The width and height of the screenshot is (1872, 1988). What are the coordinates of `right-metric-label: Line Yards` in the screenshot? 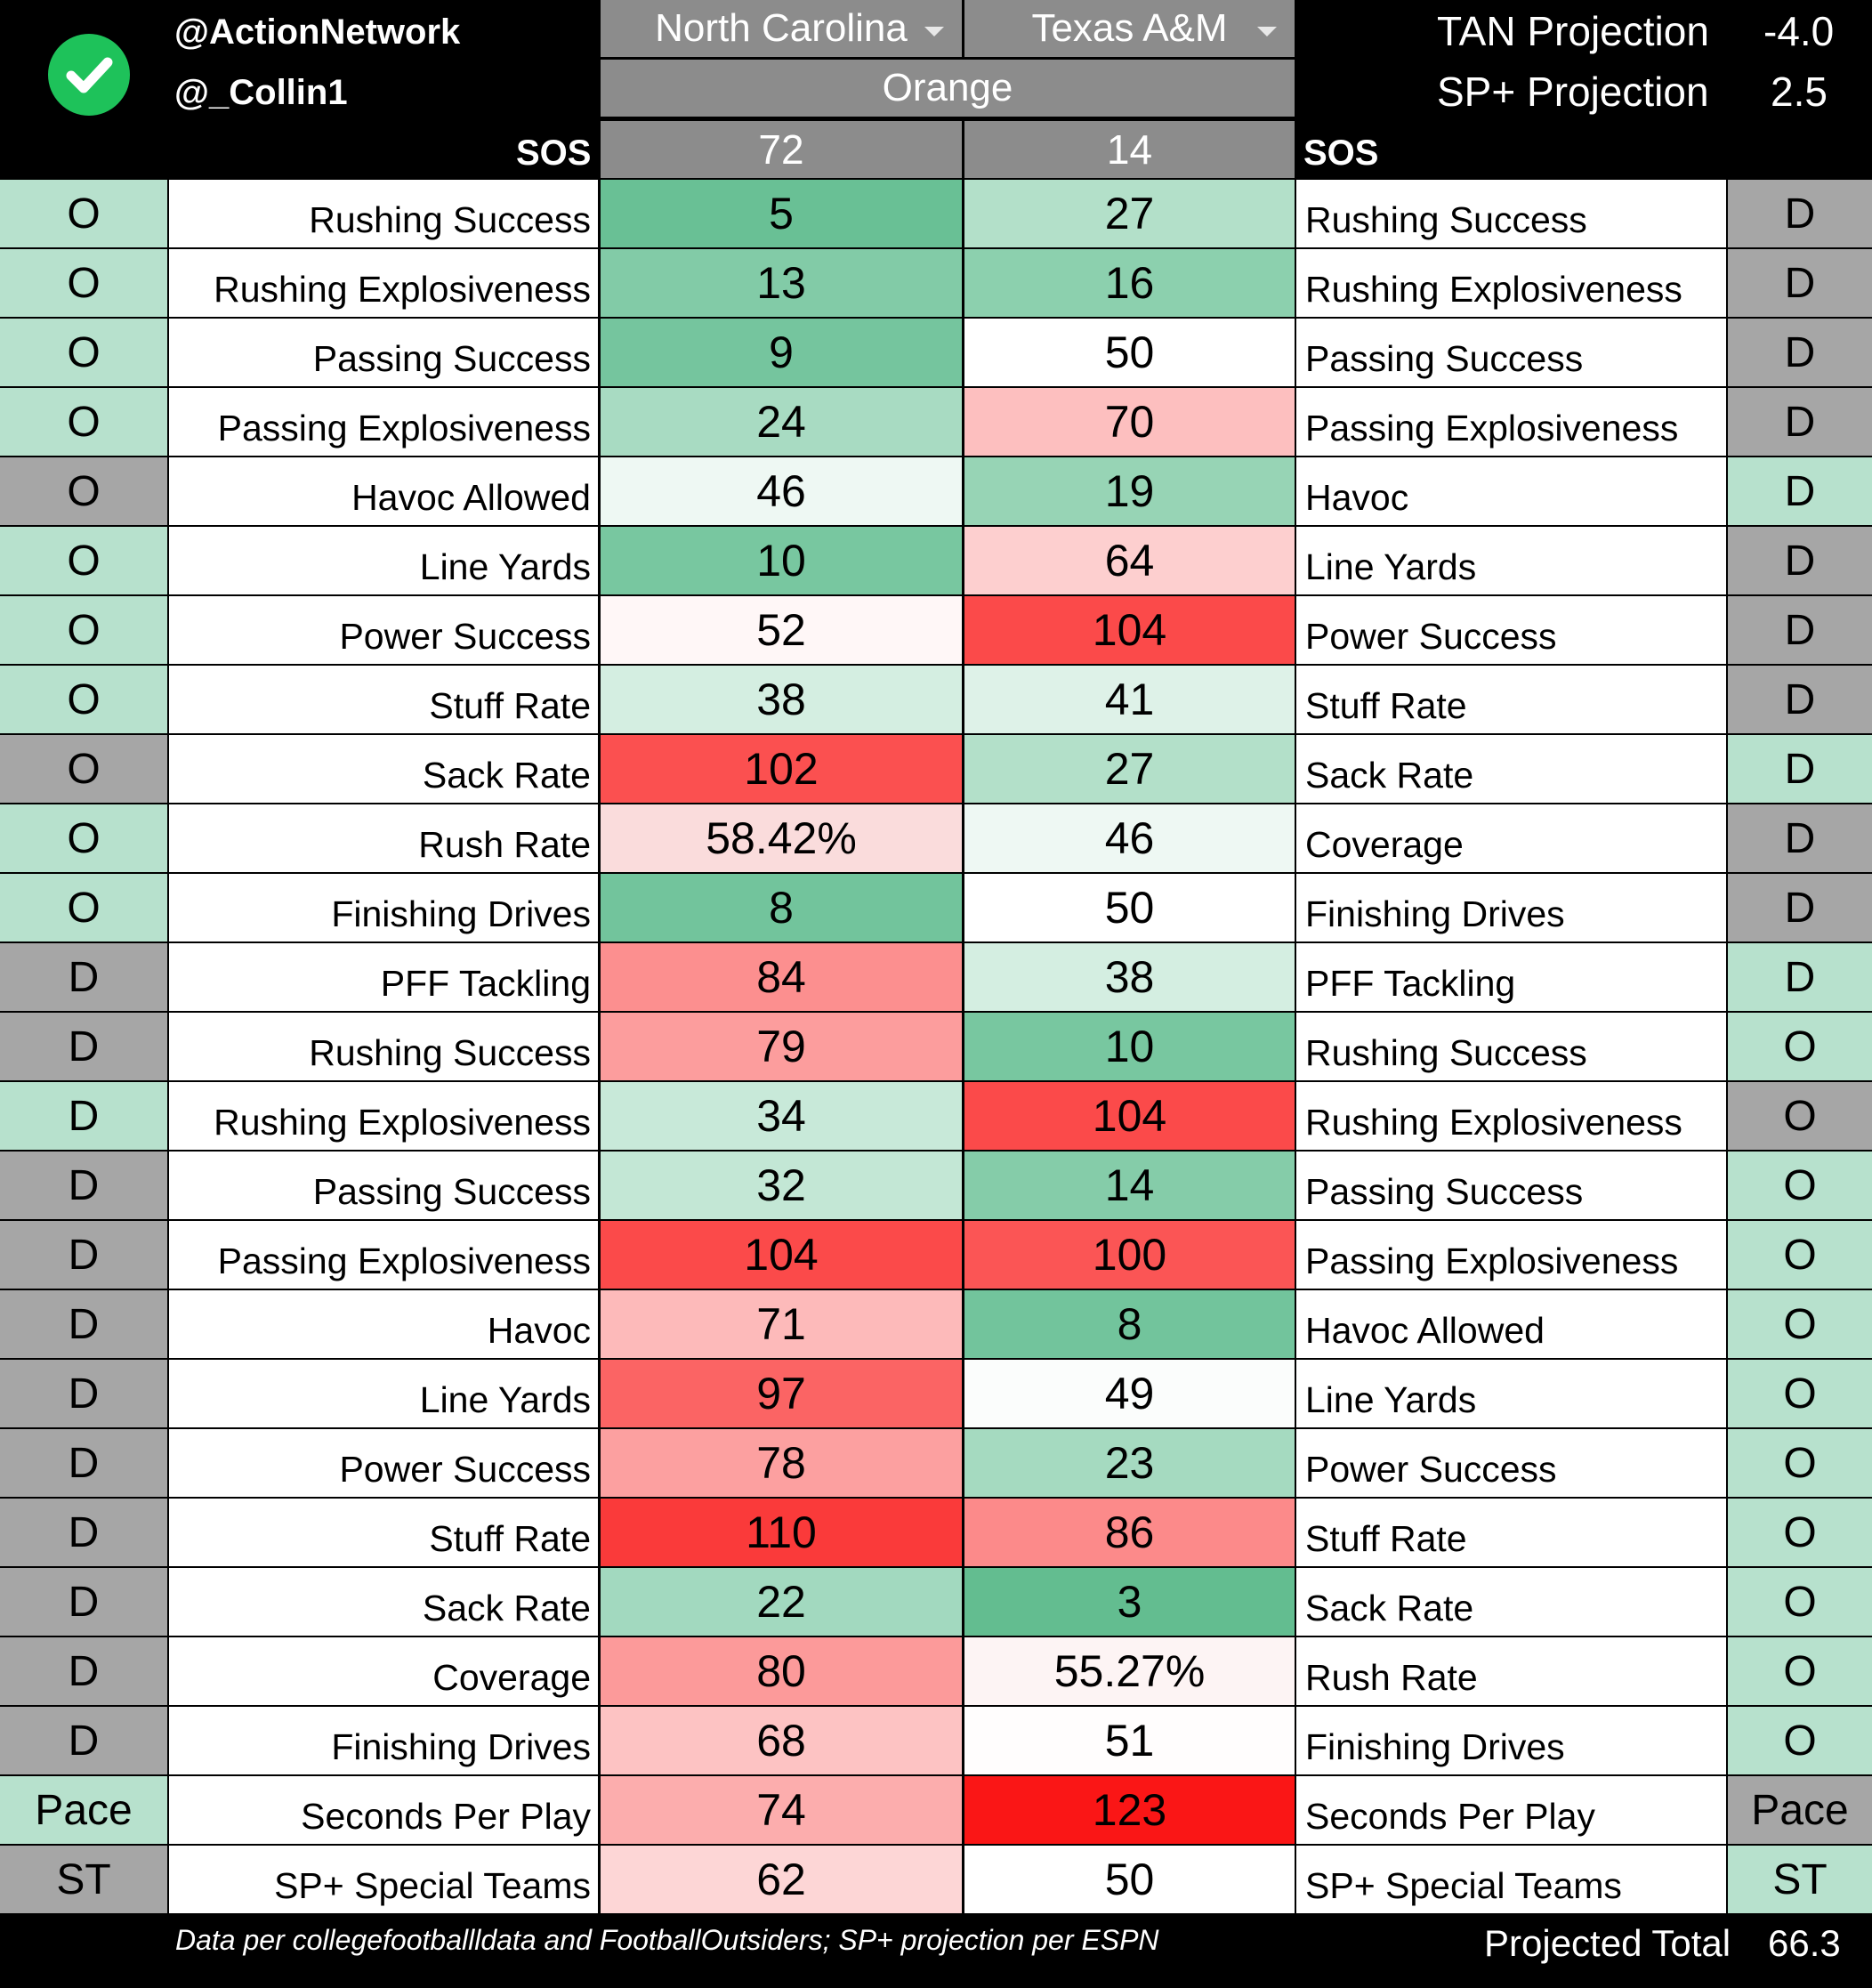 It's located at (1511, 561).